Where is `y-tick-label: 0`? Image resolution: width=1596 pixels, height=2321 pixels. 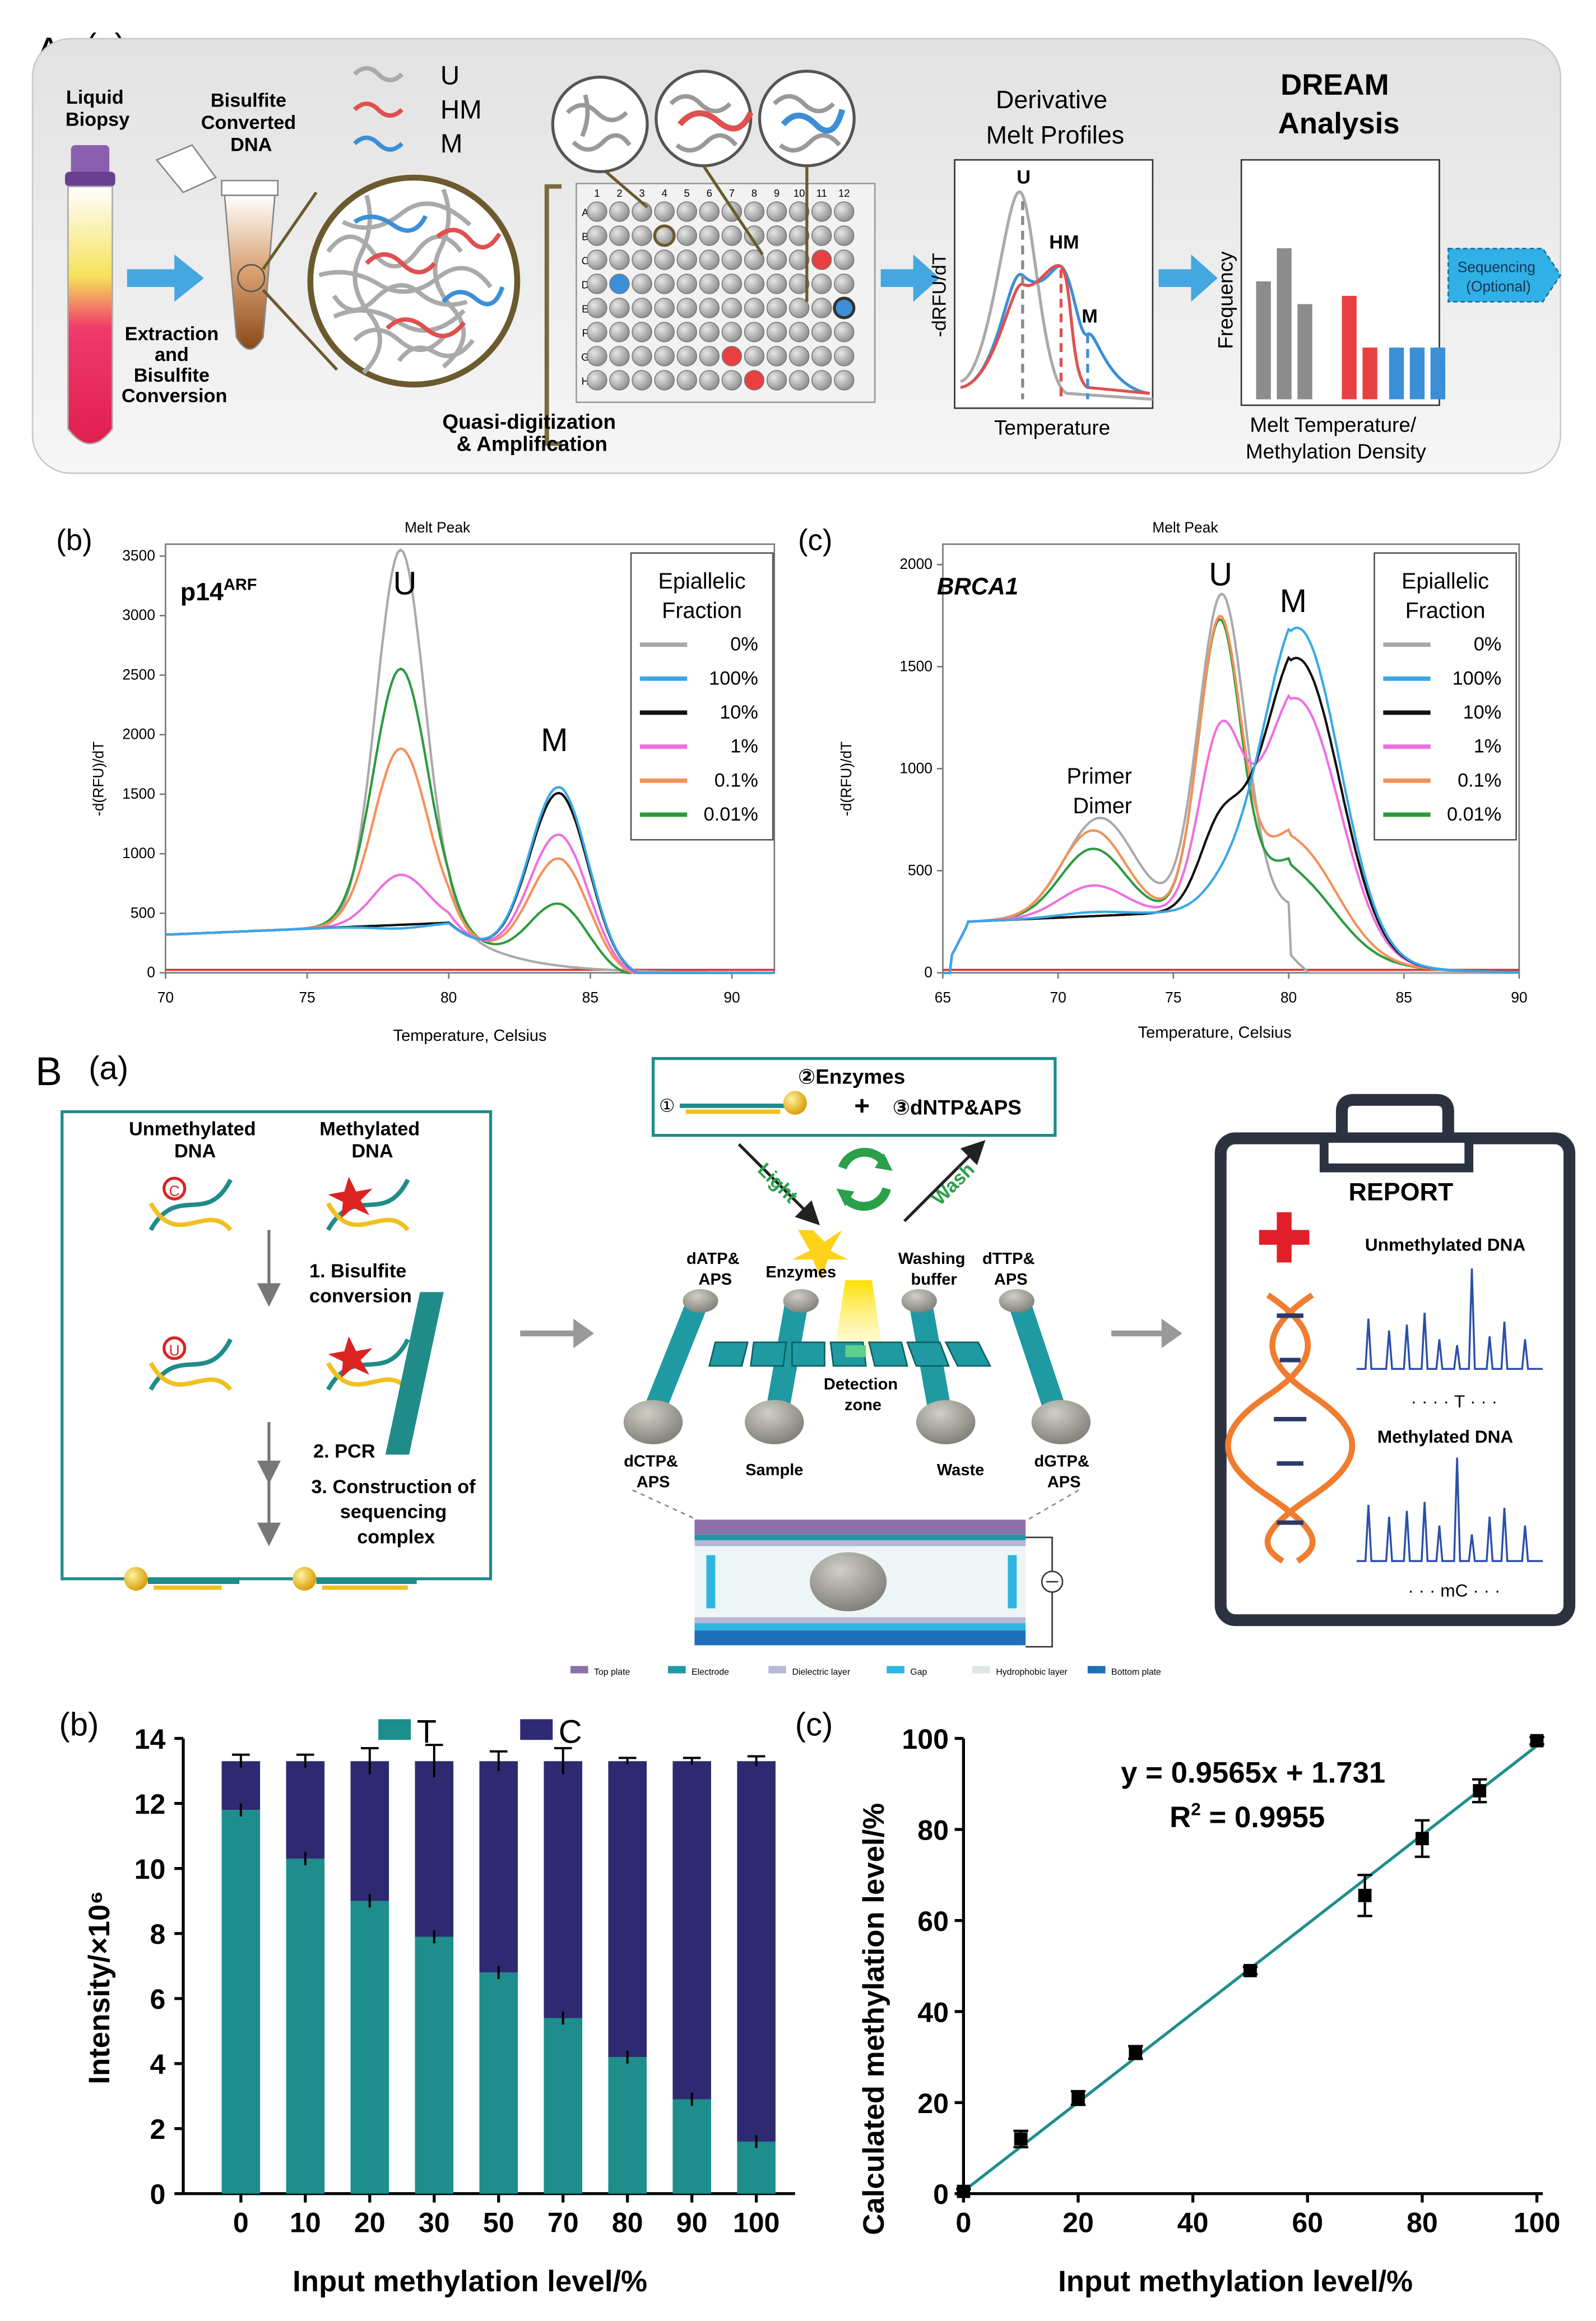 y-tick-label: 0 is located at coordinates (941, 2194).